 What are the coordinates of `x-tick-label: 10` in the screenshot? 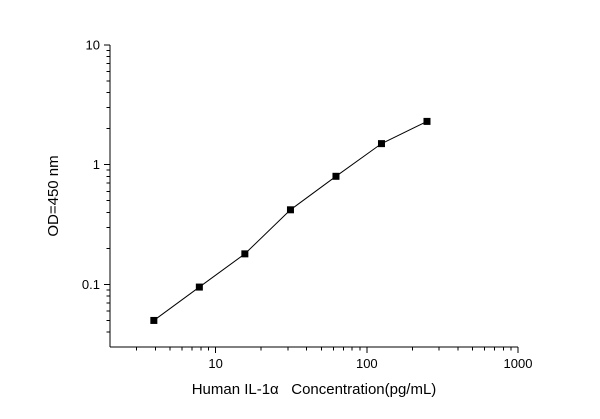 It's located at (215, 363).